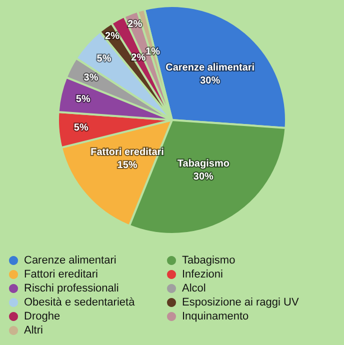  What do you see at coordinates (210, 68) in the screenshot?
I see `slice-label: Carenze alimentari` at bounding box center [210, 68].